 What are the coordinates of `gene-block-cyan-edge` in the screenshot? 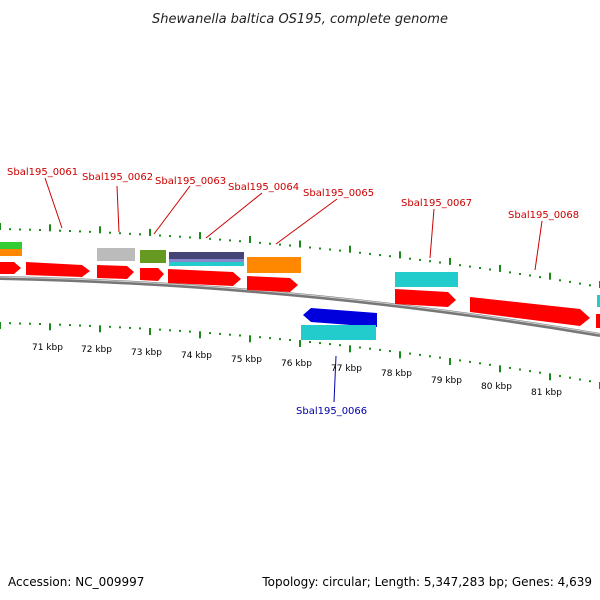 It's located at (598, 301).